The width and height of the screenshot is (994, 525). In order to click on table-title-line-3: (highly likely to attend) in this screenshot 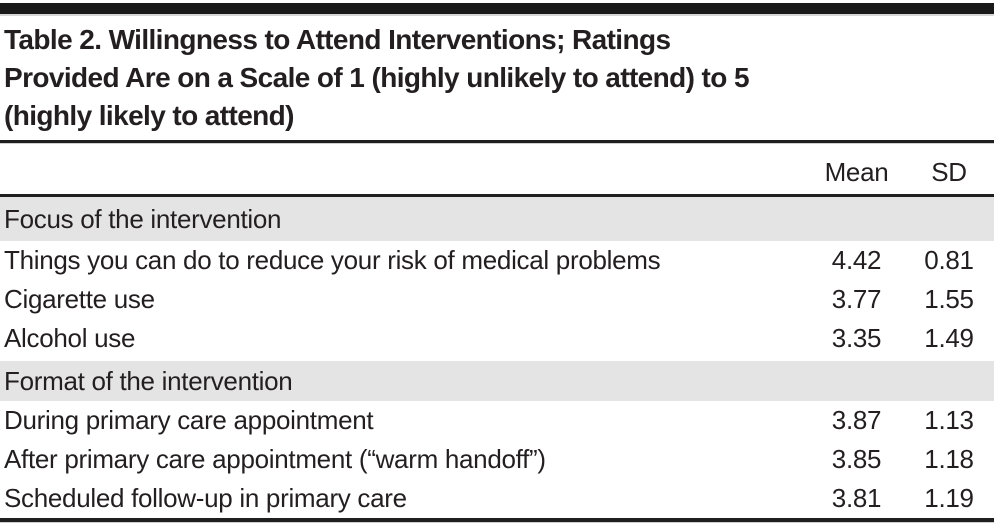, I will do `click(149, 115)`.